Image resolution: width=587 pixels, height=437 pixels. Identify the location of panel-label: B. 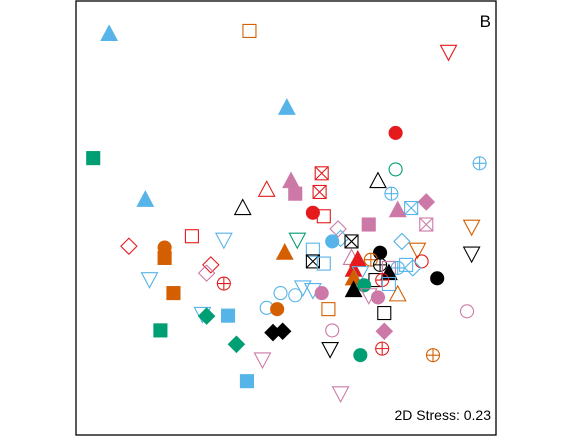
(485, 21).